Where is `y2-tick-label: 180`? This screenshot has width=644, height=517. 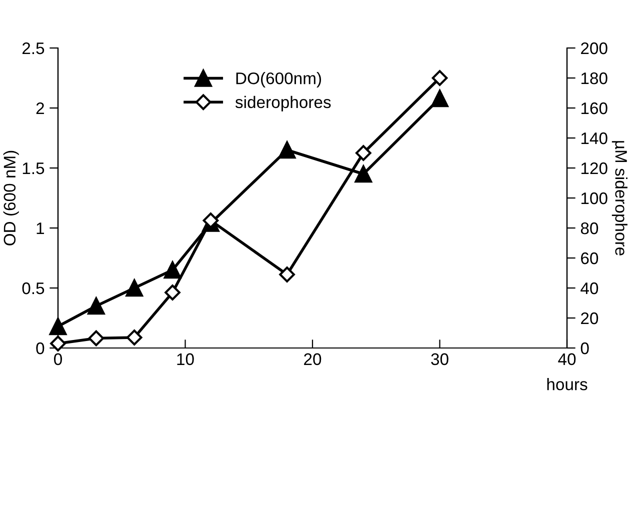
y2-tick-label: 180 is located at coordinates (594, 78).